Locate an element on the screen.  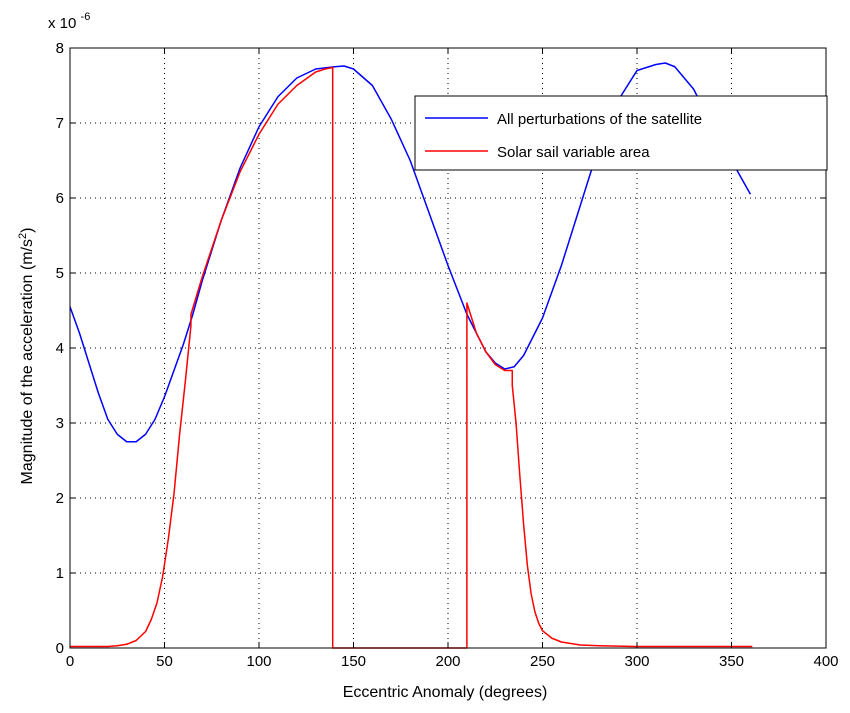
y-tick-label: 6 is located at coordinates (60, 198).